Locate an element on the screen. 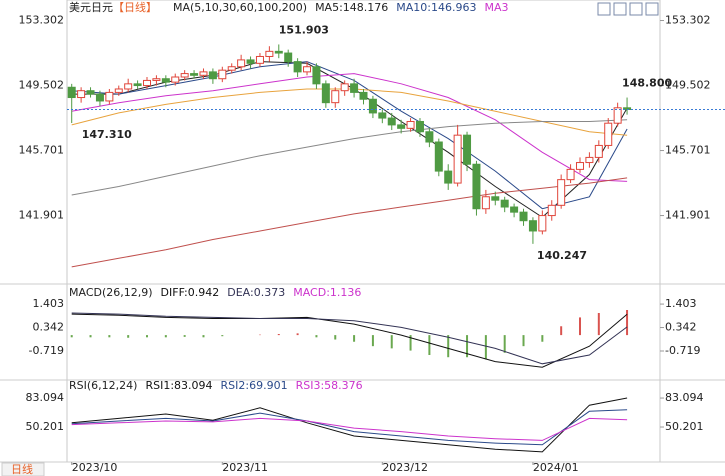 This screenshot has height=476, width=725. legend-entry: RSI1:83.094 is located at coordinates (178, 385).